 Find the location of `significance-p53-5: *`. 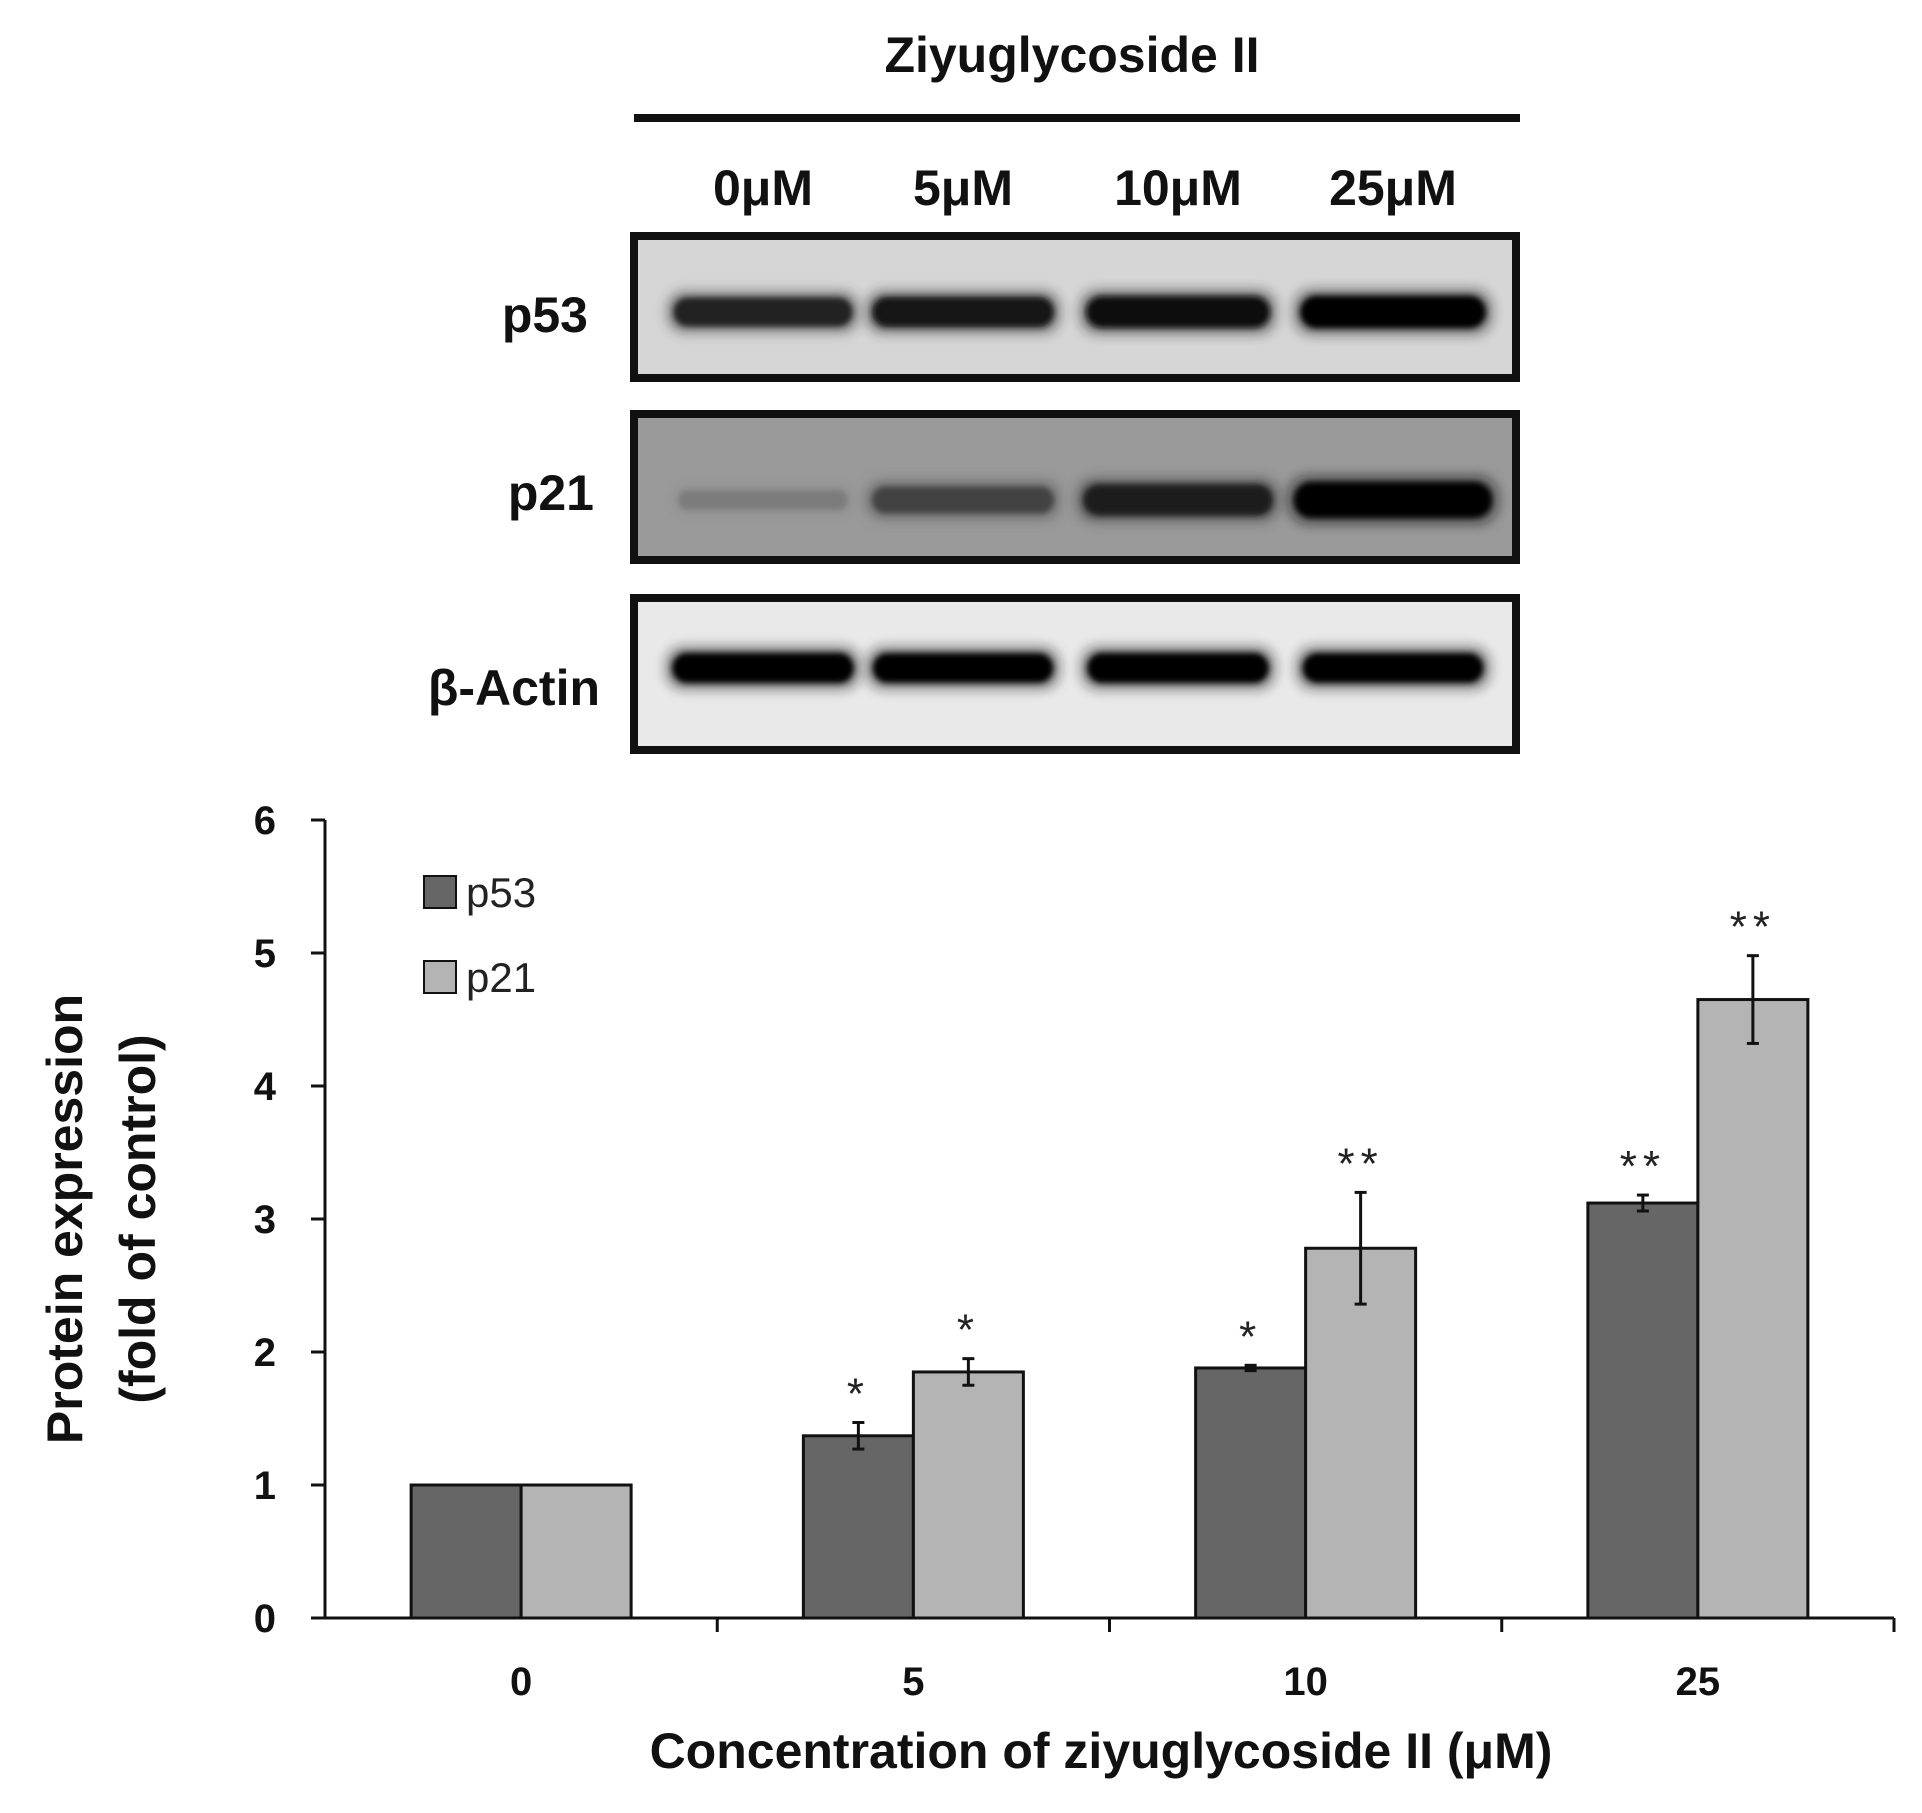

significance-p53-5: * is located at coordinates (858, 1393).